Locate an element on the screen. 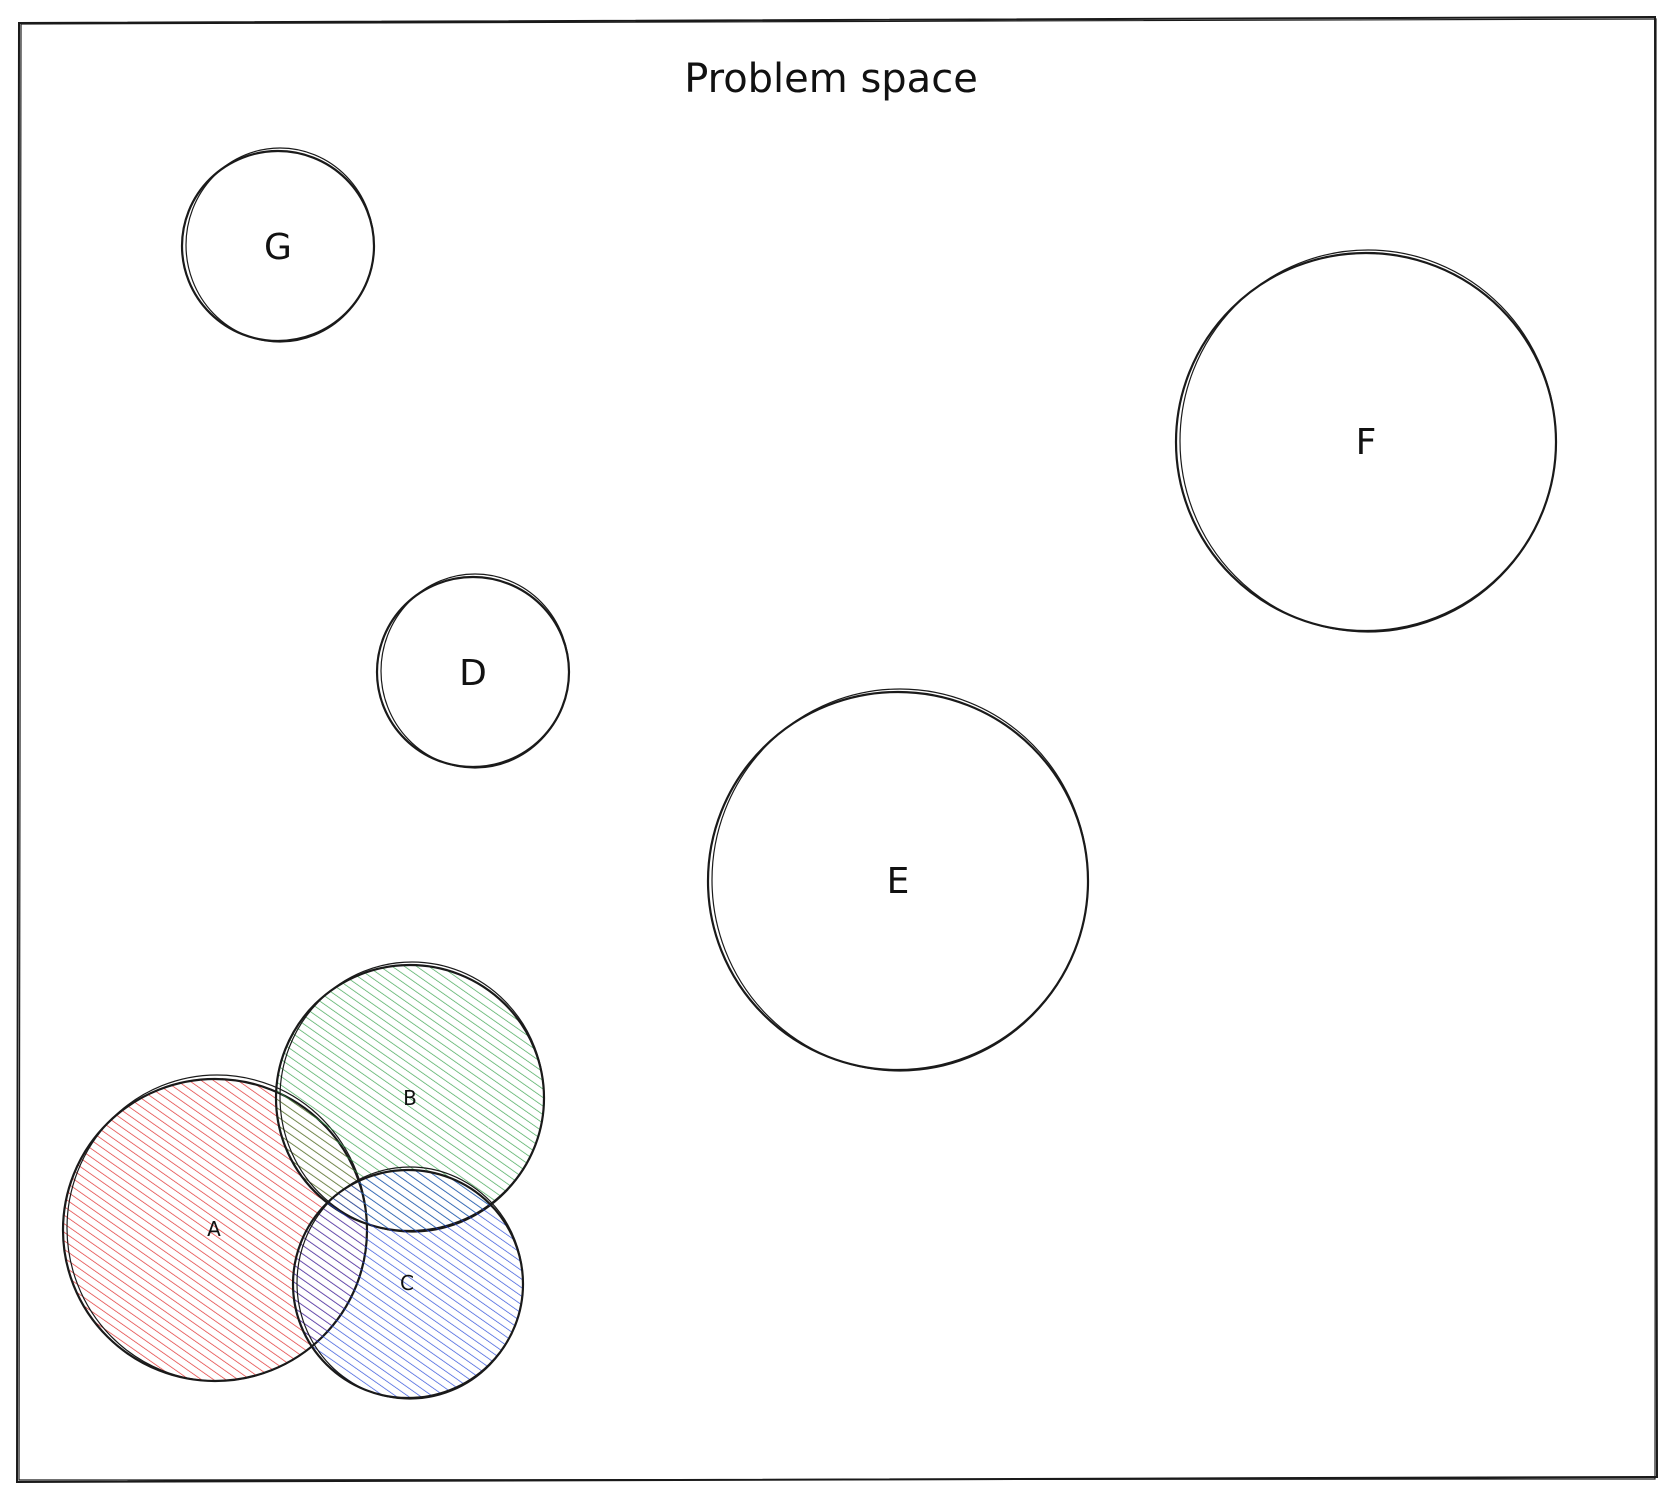 This screenshot has width=1672, height=1490. circle-e: E is located at coordinates (898, 880).